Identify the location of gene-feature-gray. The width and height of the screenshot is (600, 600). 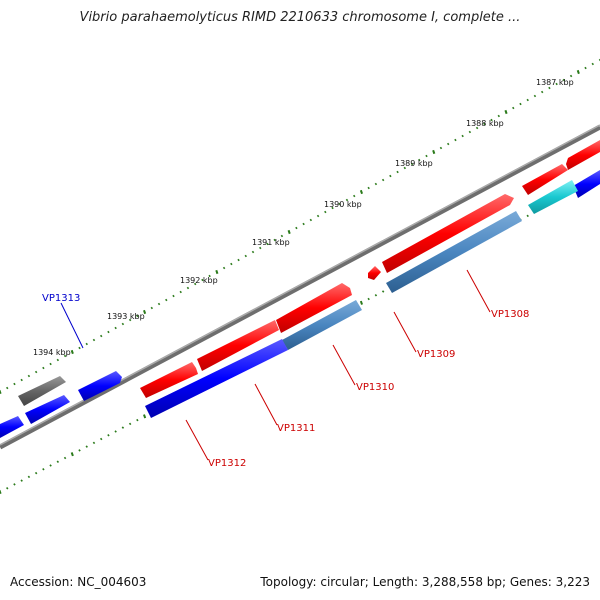
(42, 391).